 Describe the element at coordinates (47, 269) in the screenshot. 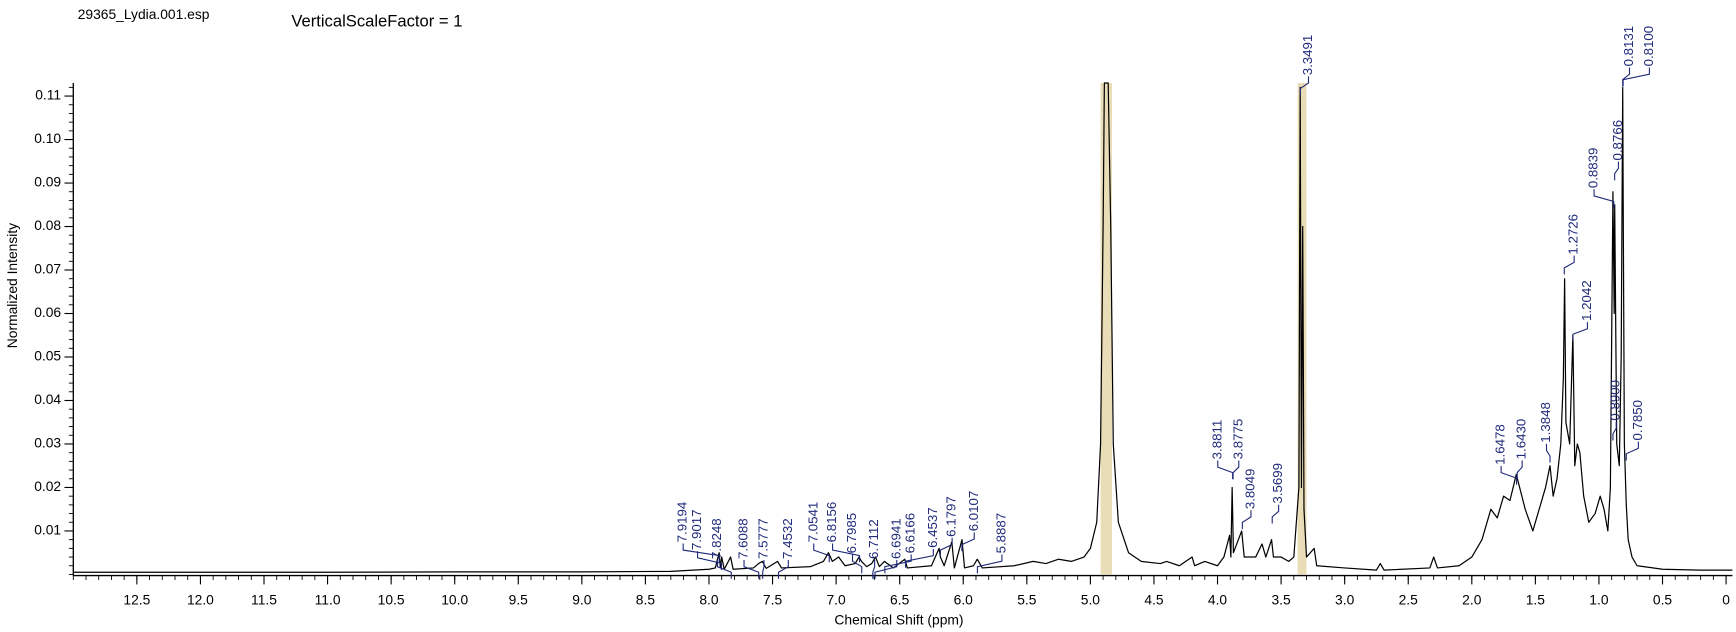

I see `y-tick-label: 0.07` at that location.